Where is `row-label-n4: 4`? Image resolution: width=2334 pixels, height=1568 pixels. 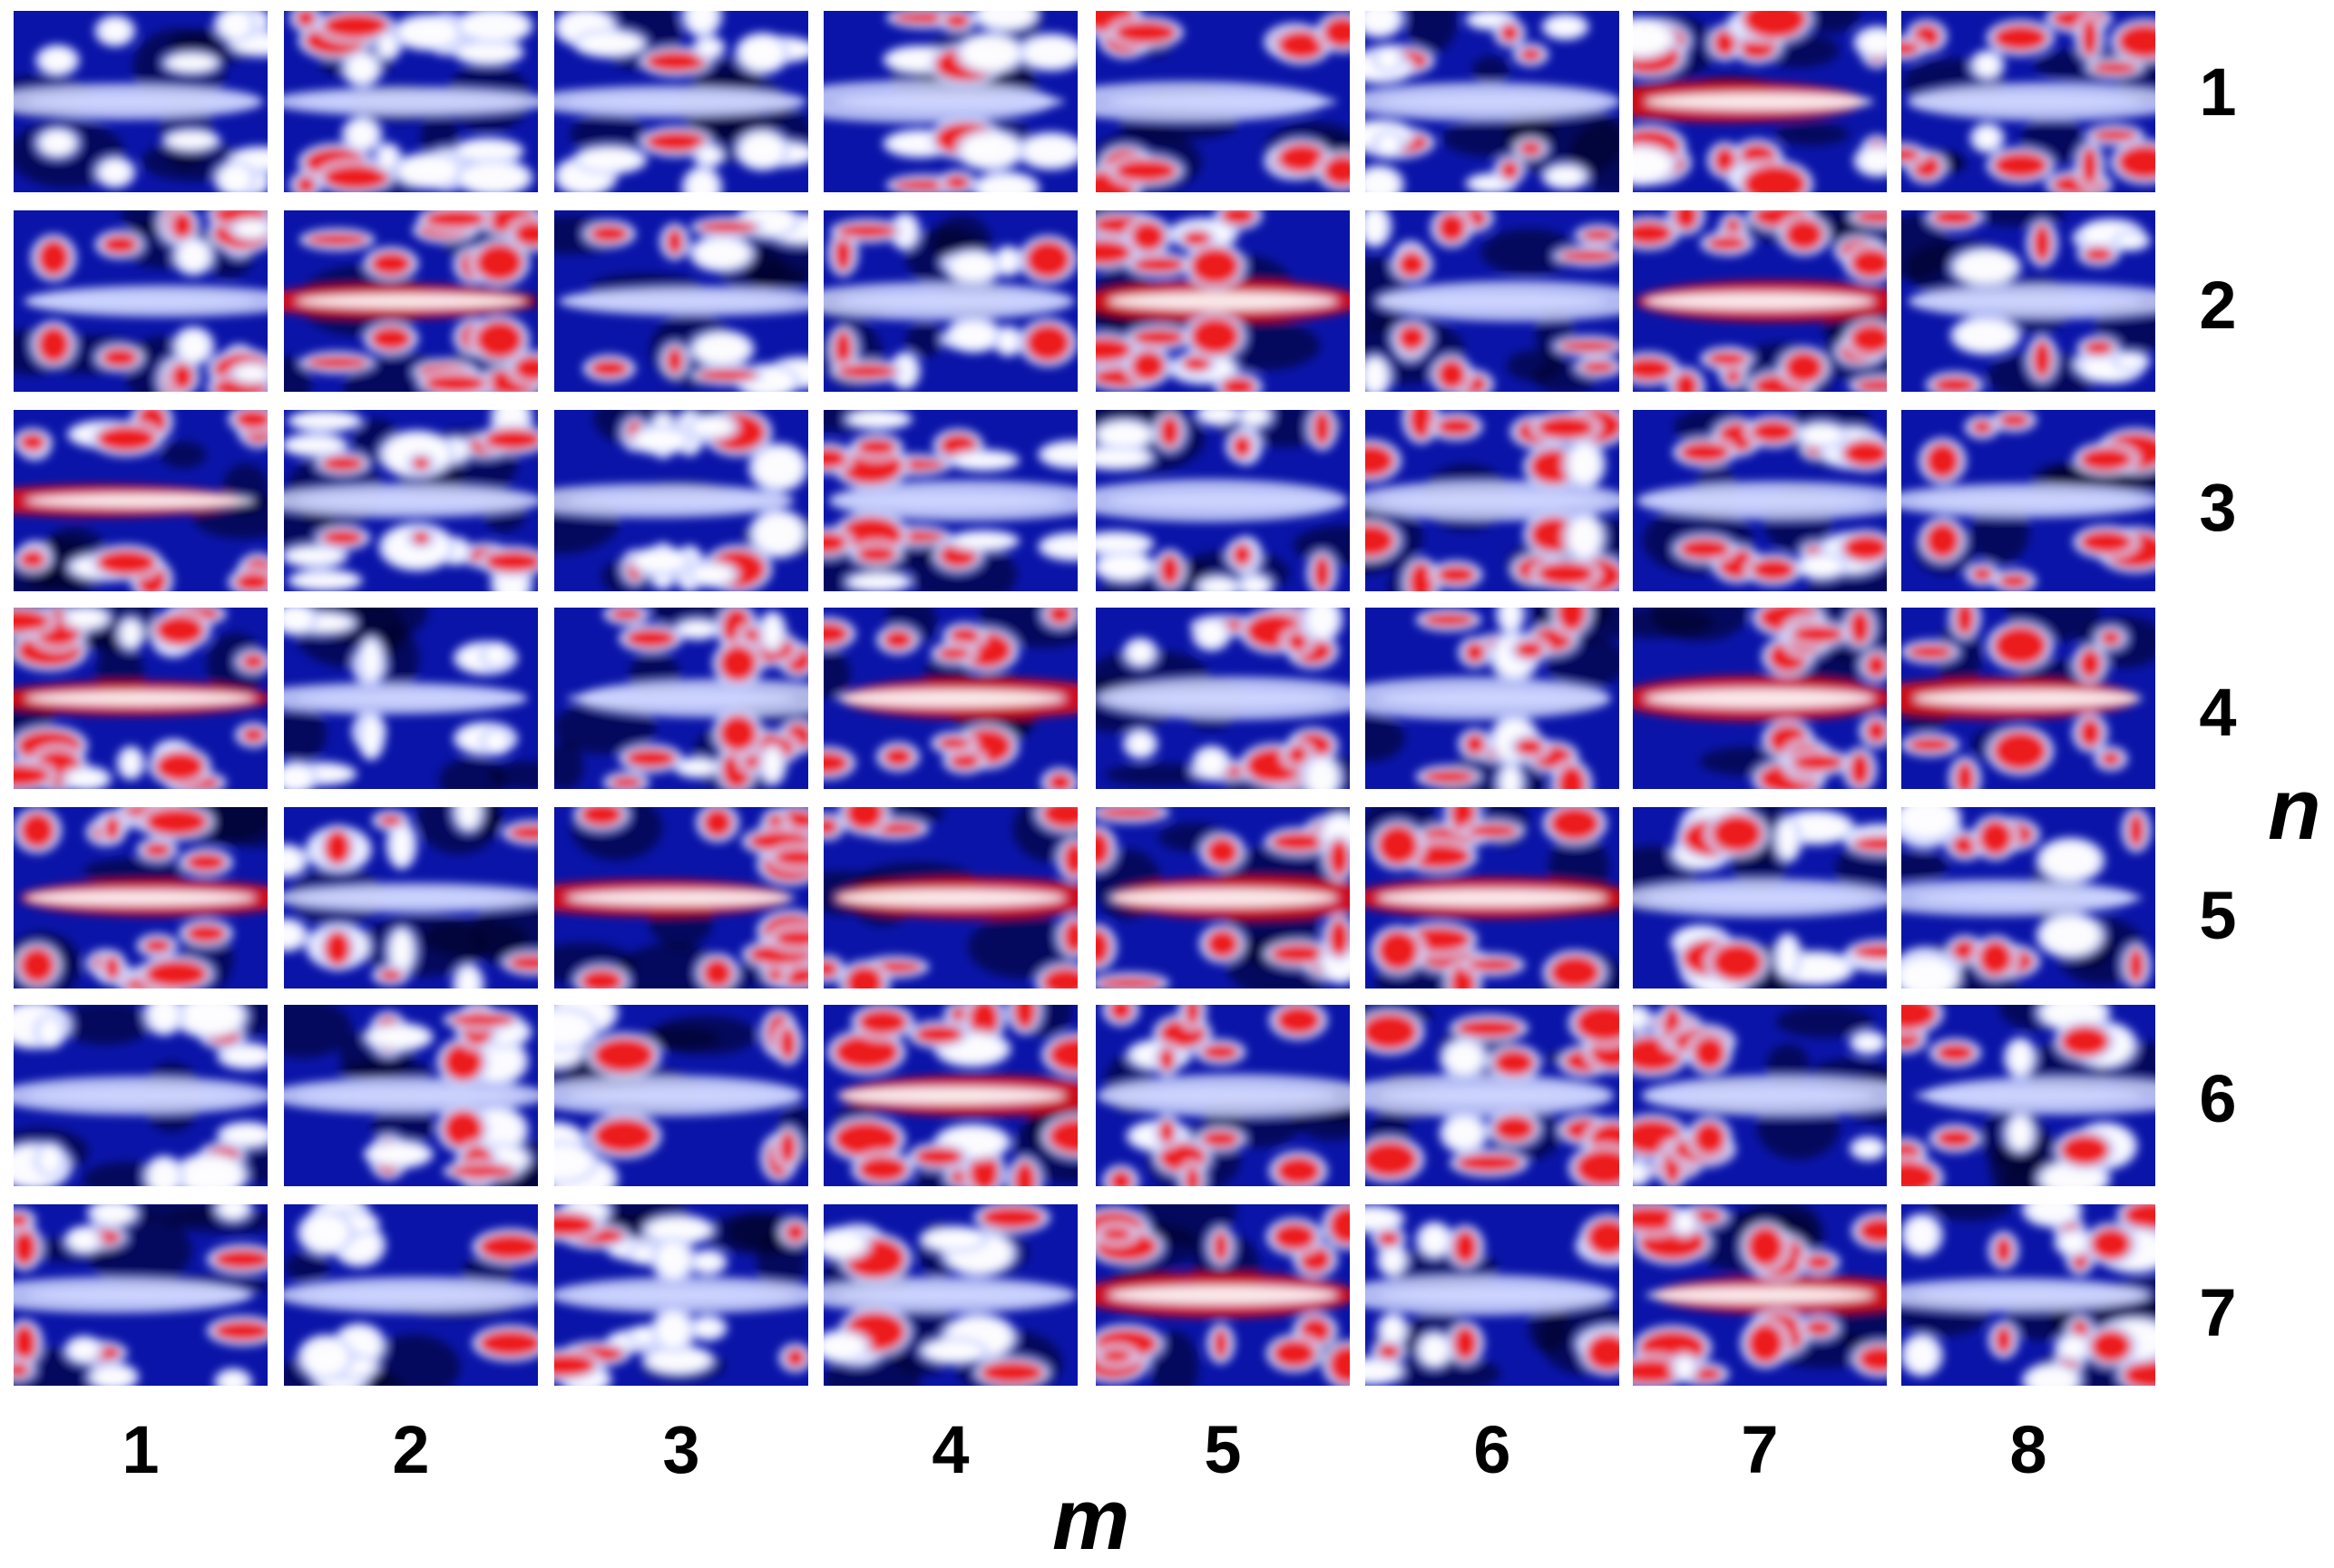 row-label-n4: 4 is located at coordinates (2218, 712).